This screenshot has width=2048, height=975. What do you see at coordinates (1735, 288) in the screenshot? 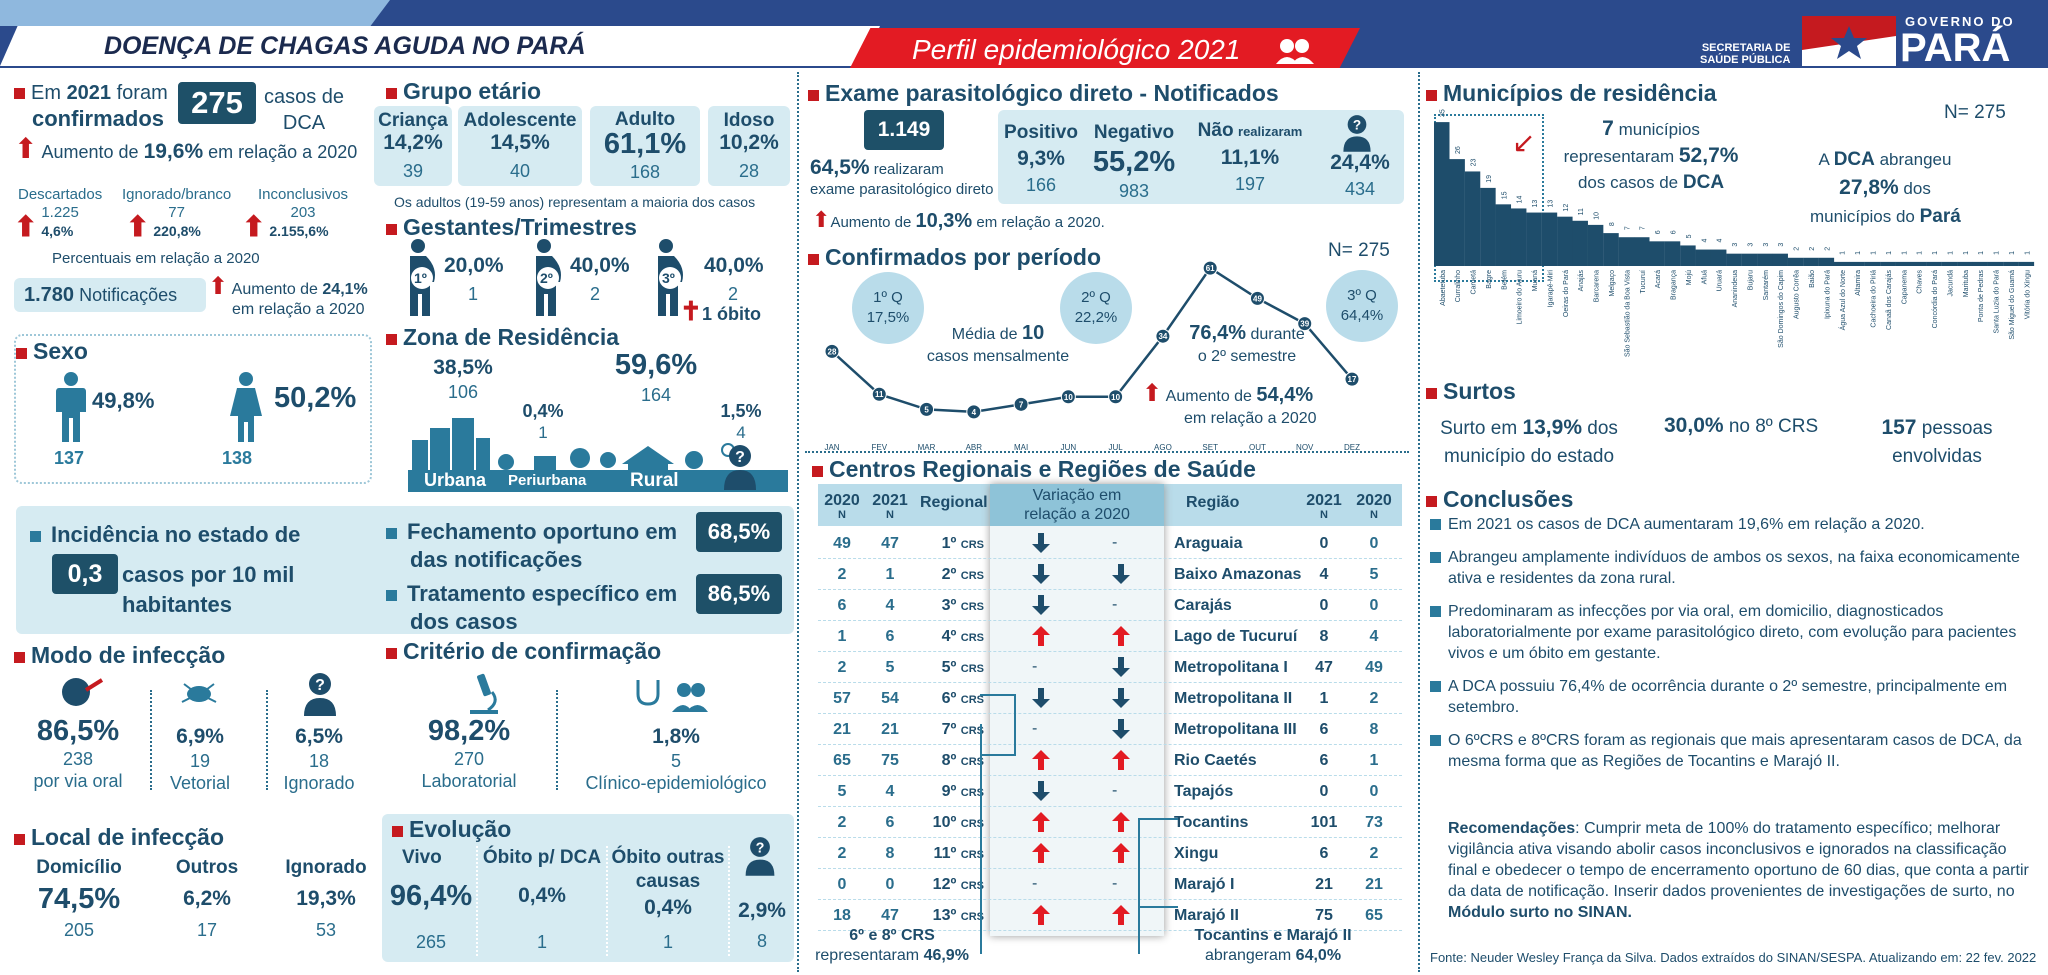
I see `tick-label: Ananindeua` at bounding box center [1735, 288].